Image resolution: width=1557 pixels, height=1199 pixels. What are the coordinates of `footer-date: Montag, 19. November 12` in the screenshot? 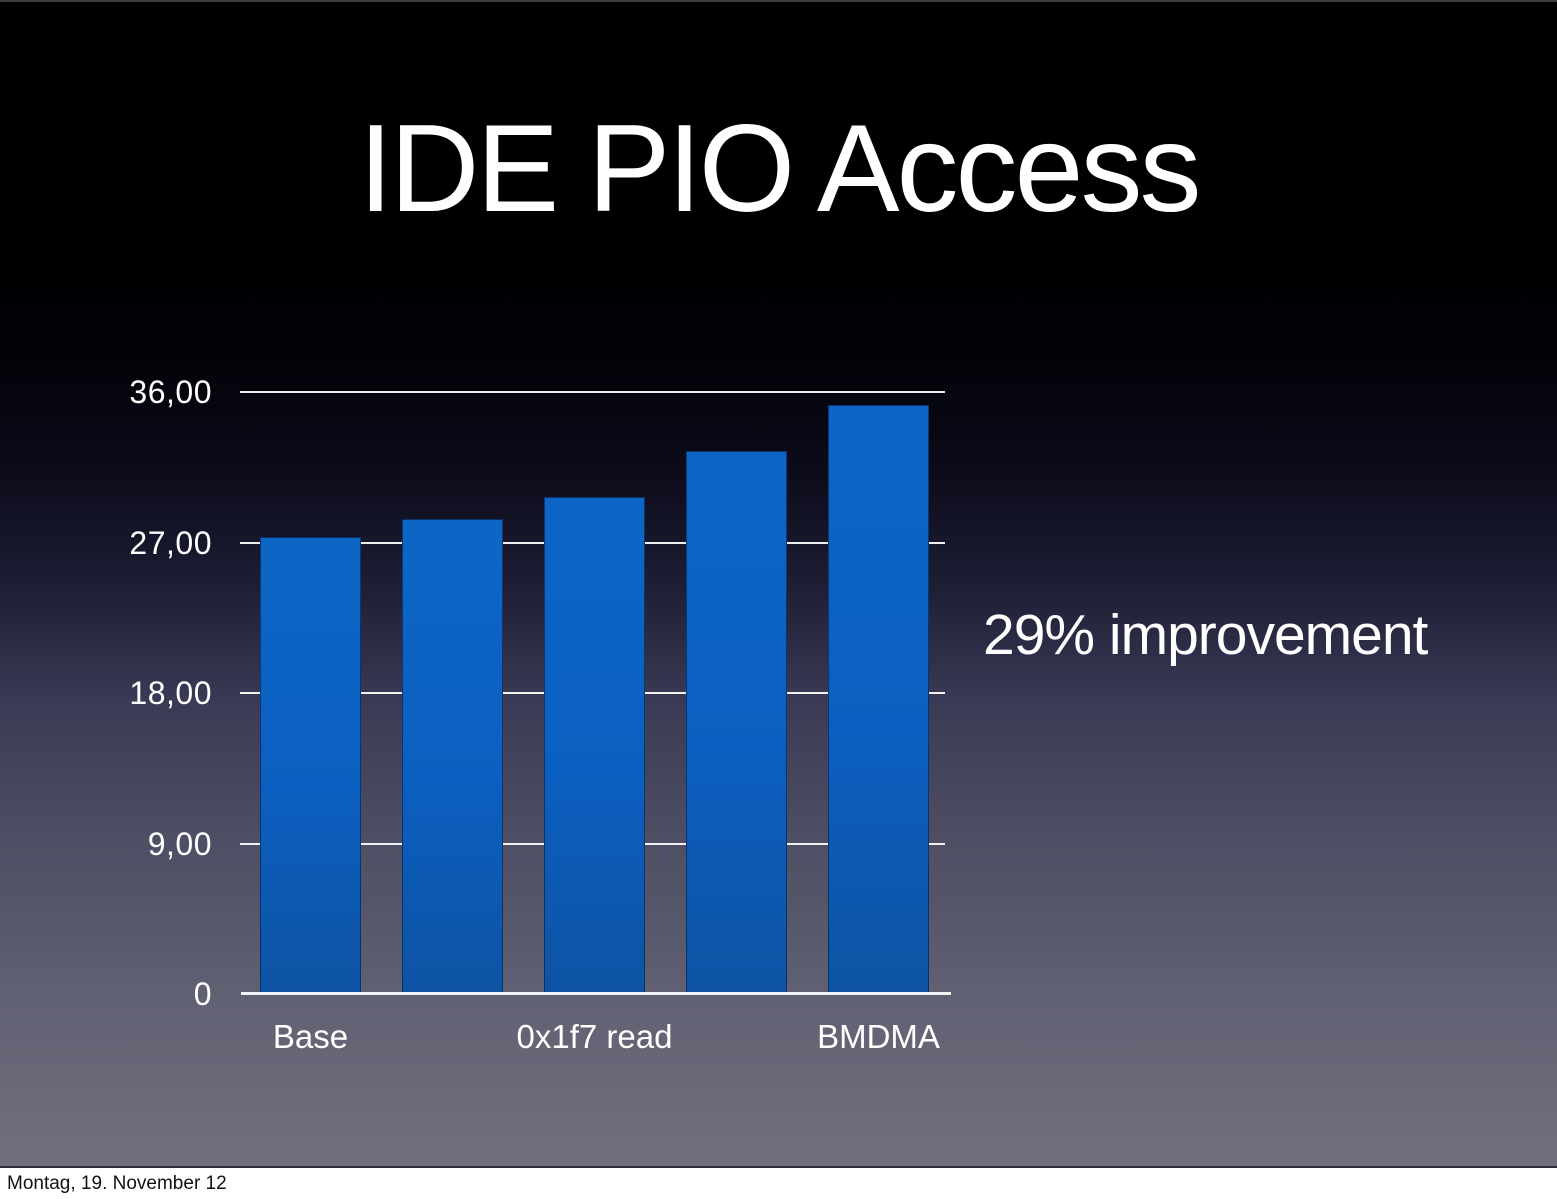 It's located at (117, 1183).